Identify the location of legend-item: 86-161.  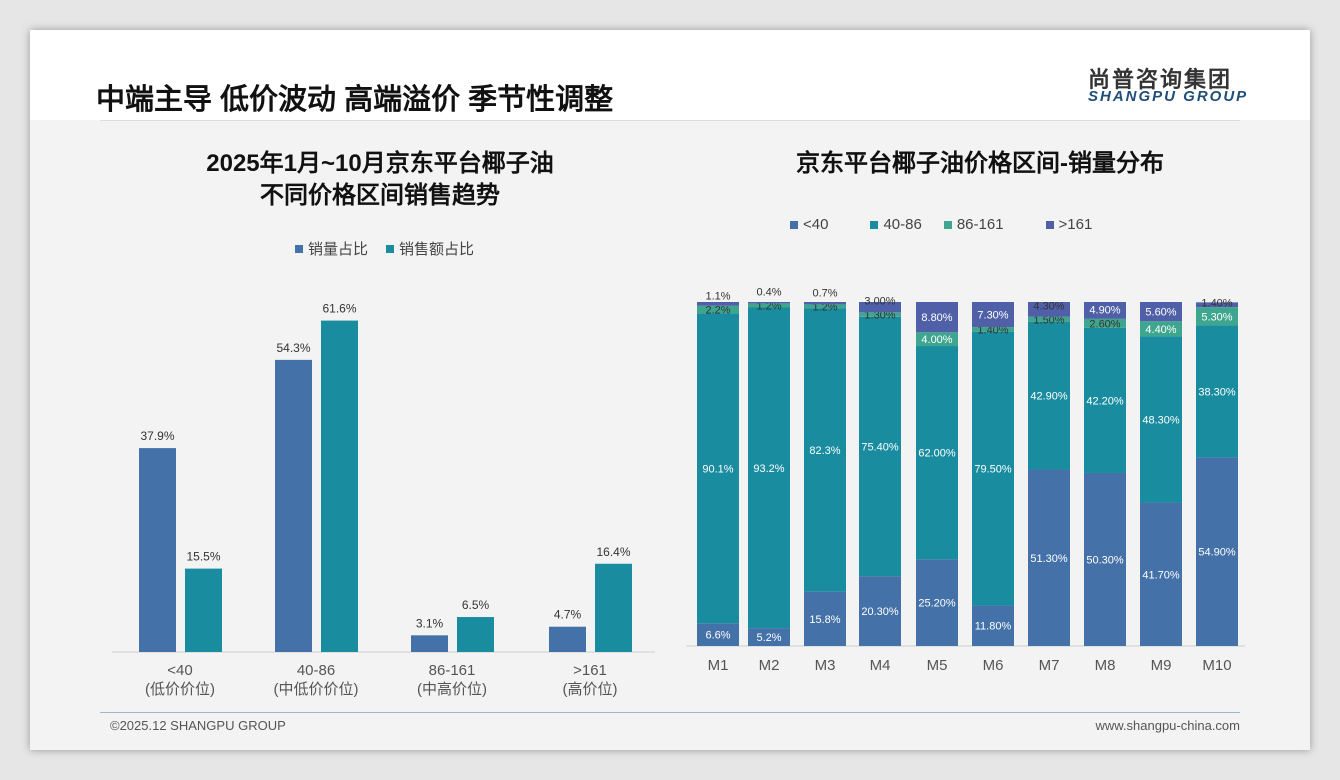
(973, 224).